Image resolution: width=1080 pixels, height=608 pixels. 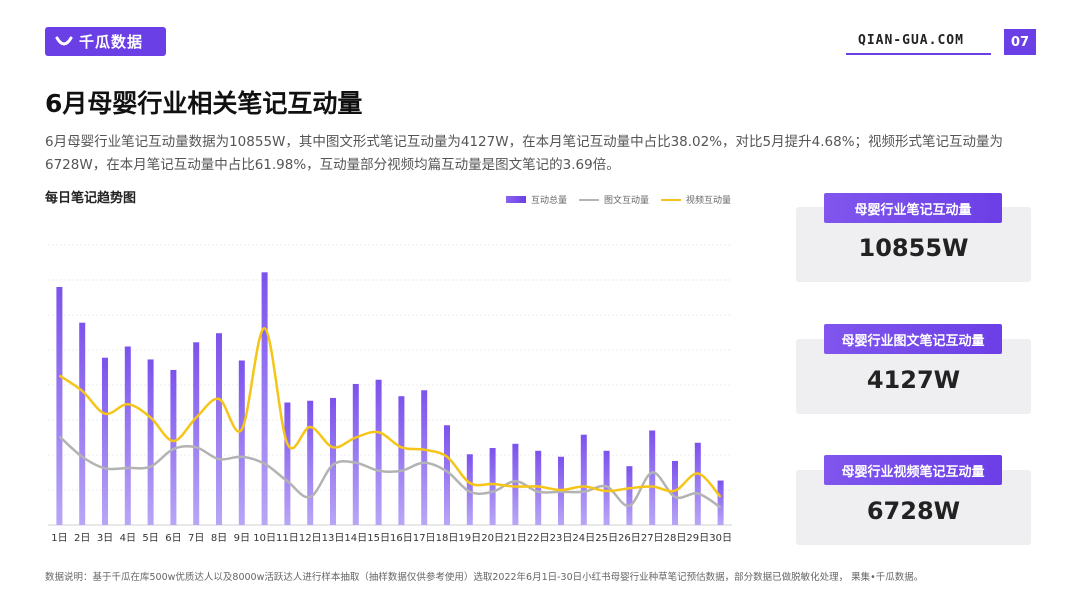 I want to click on line-image-series, so click(x=390, y=472).